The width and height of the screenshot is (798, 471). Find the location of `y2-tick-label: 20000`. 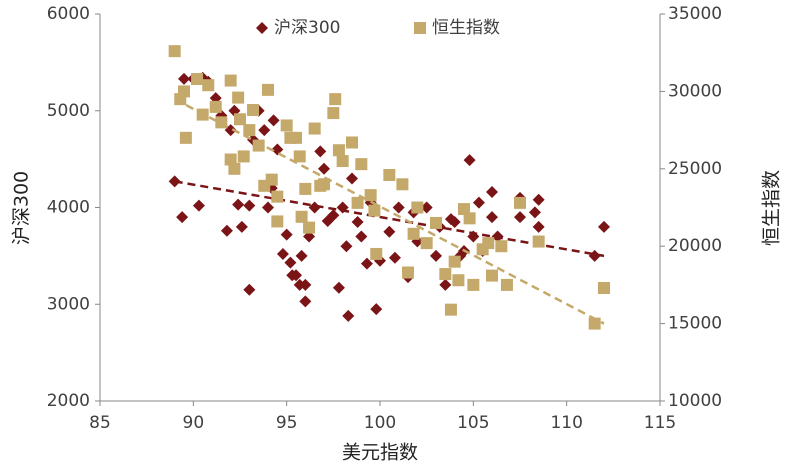

y2-tick-label: 20000 is located at coordinates (695, 246).